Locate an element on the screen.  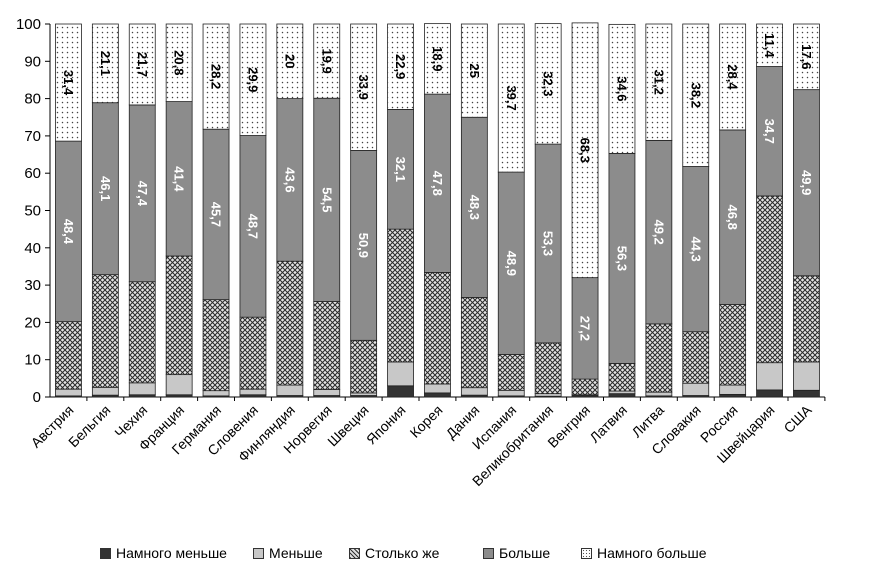
legend-item: Столько же is located at coordinates (394, 553).